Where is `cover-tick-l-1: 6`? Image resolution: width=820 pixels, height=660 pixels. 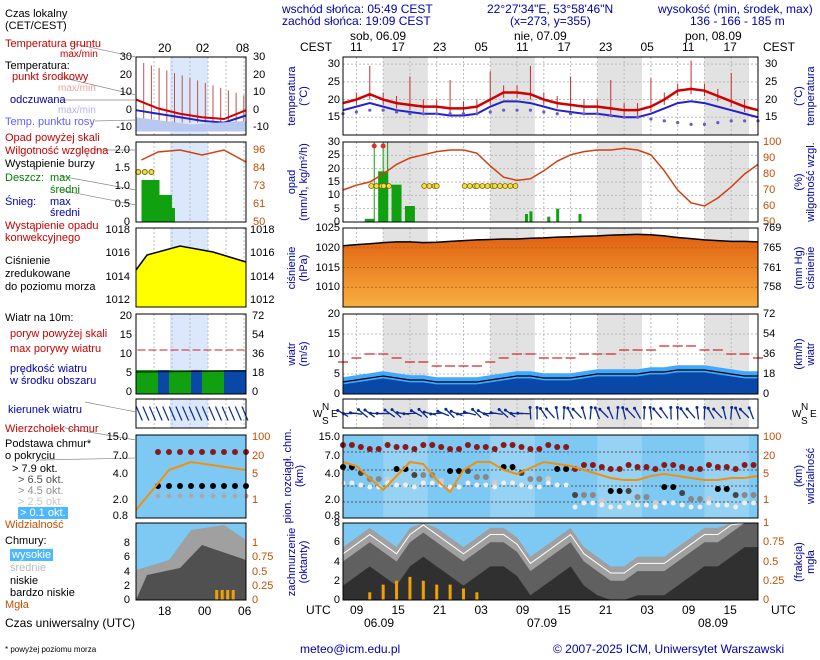
cover-tick-l-1: 6 is located at coordinates (336, 542).